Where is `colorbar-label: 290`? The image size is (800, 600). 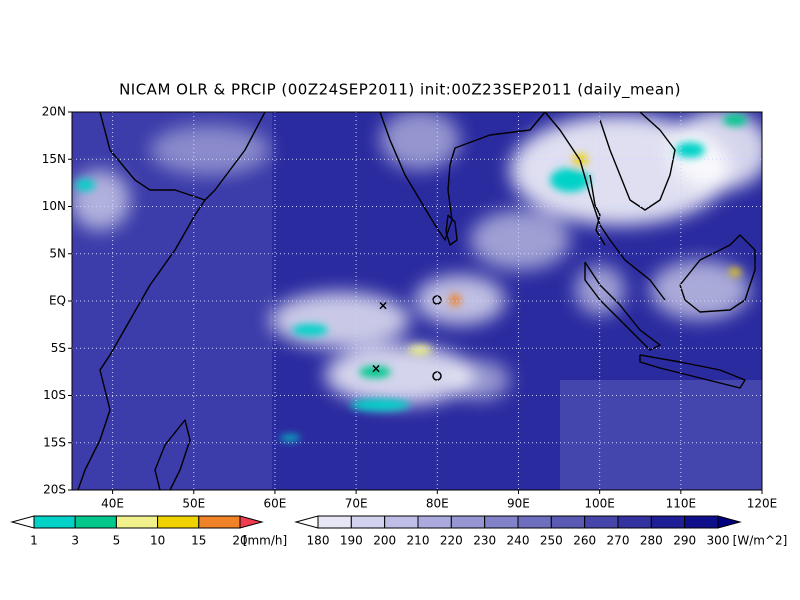
colorbar-label: 290 is located at coordinates (684, 541).